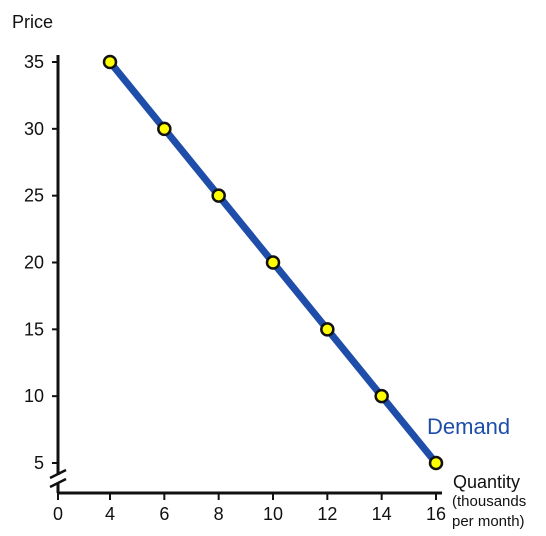 The image size is (546, 536). Describe the element at coordinates (382, 514) in the screenshot. I see `x-tick-label: 14` at that location.